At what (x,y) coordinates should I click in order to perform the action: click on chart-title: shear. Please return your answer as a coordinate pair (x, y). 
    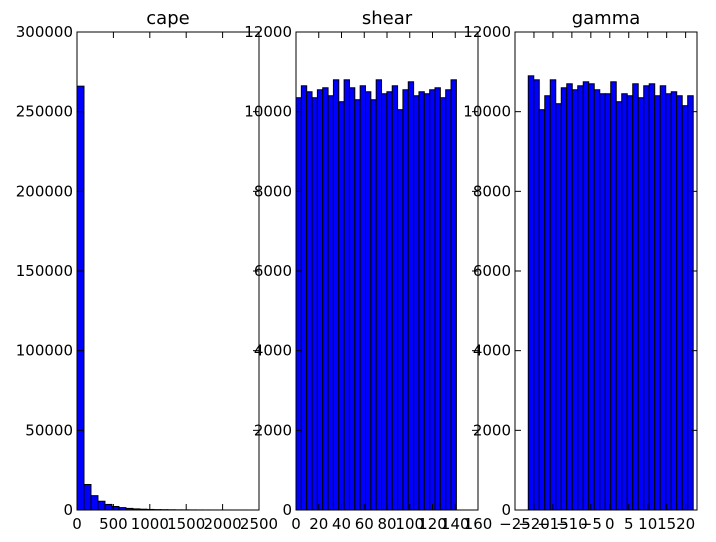
    Looking at the image, I should click on (387, 18).